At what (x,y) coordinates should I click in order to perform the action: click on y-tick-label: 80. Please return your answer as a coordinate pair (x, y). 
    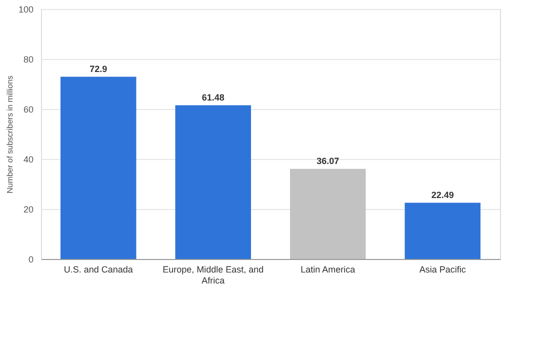
    Looking at the image, I should click on (28, 59).